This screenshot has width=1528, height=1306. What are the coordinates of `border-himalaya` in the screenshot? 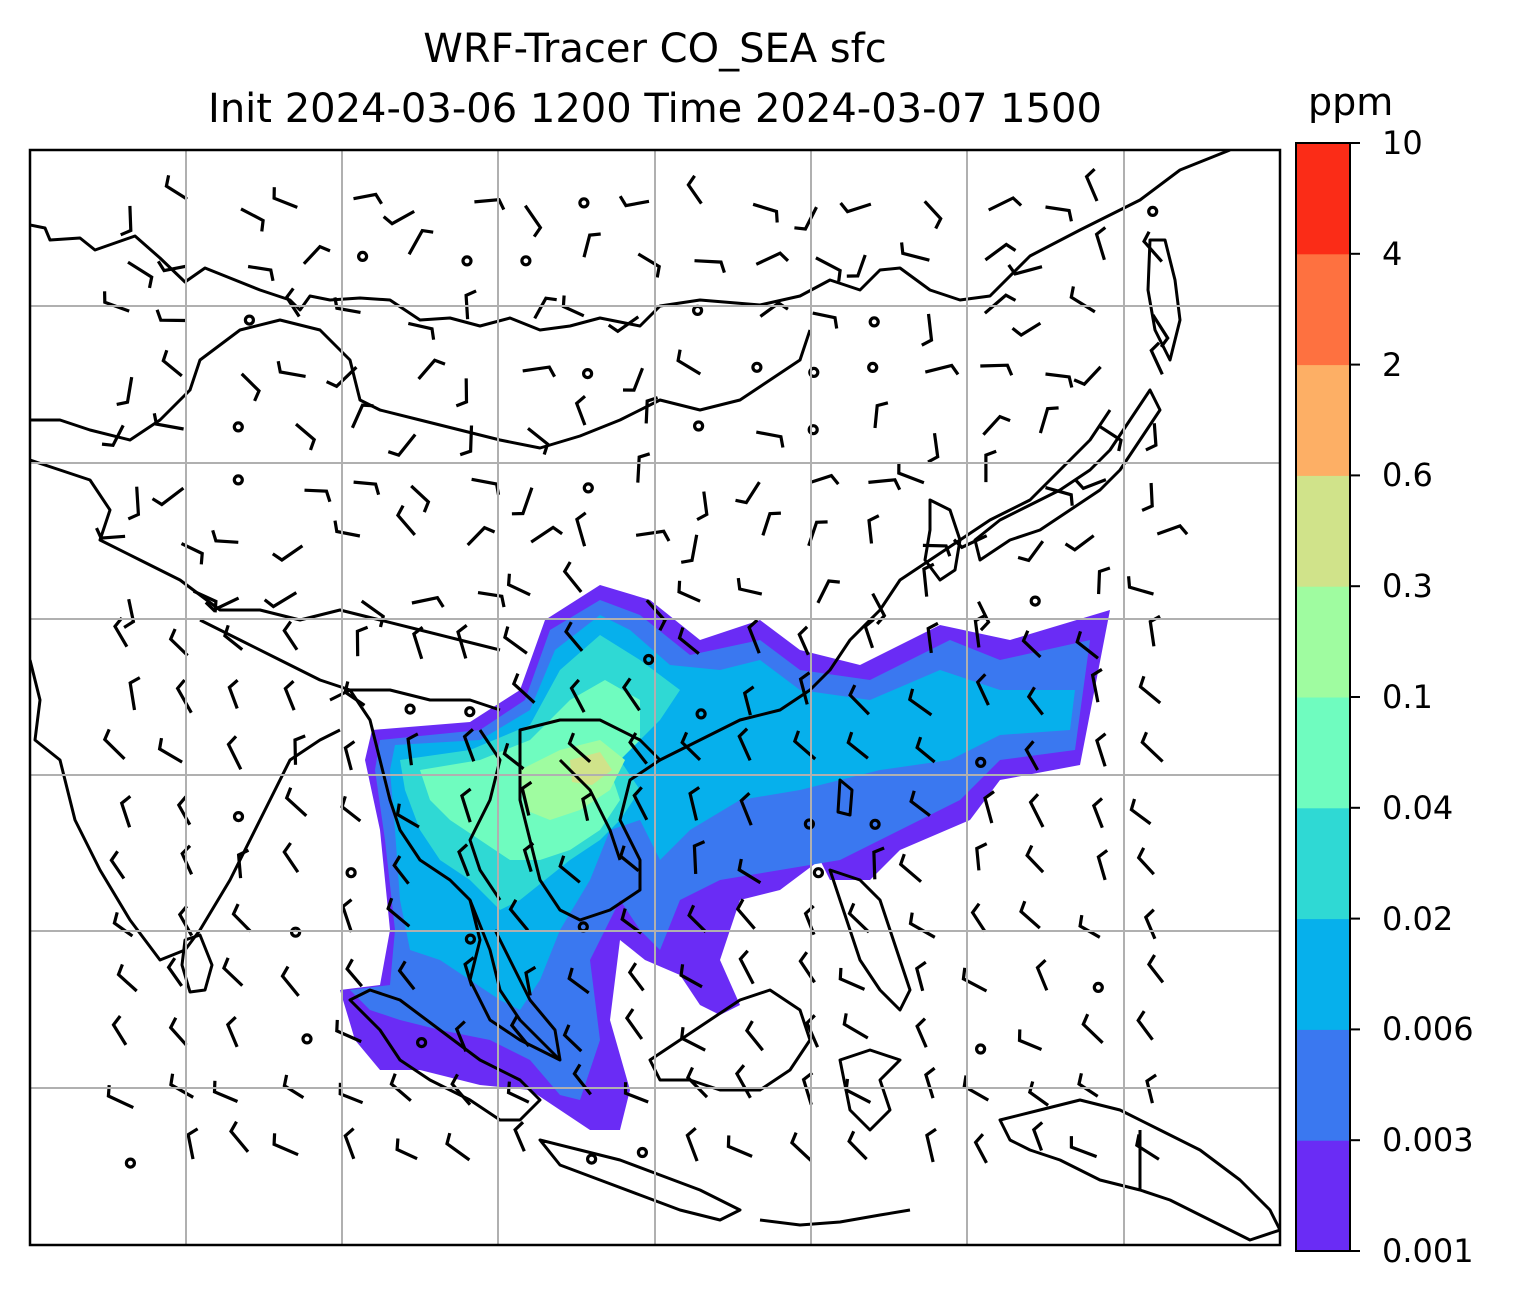 It's located at (350, 665).